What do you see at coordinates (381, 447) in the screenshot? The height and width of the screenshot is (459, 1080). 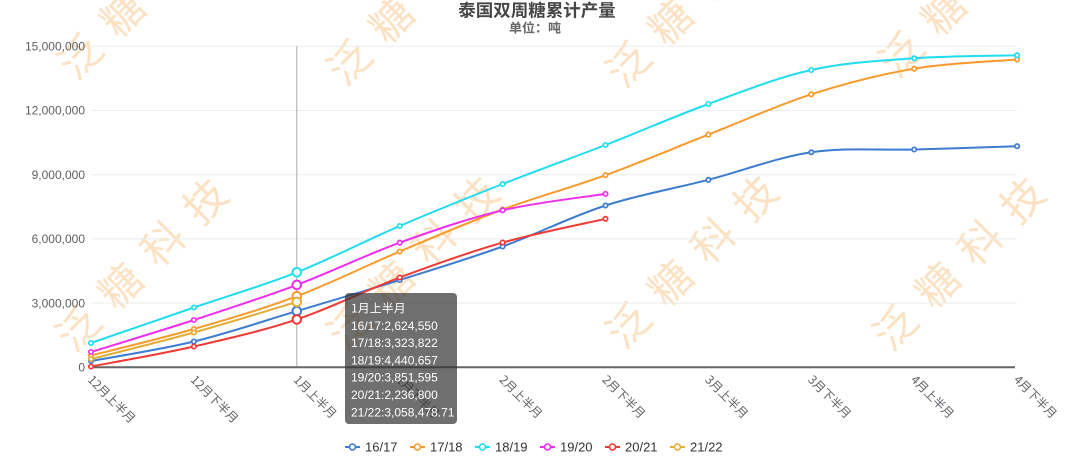 I see `svg-text: 16/17` at bounding box center [381, 447].